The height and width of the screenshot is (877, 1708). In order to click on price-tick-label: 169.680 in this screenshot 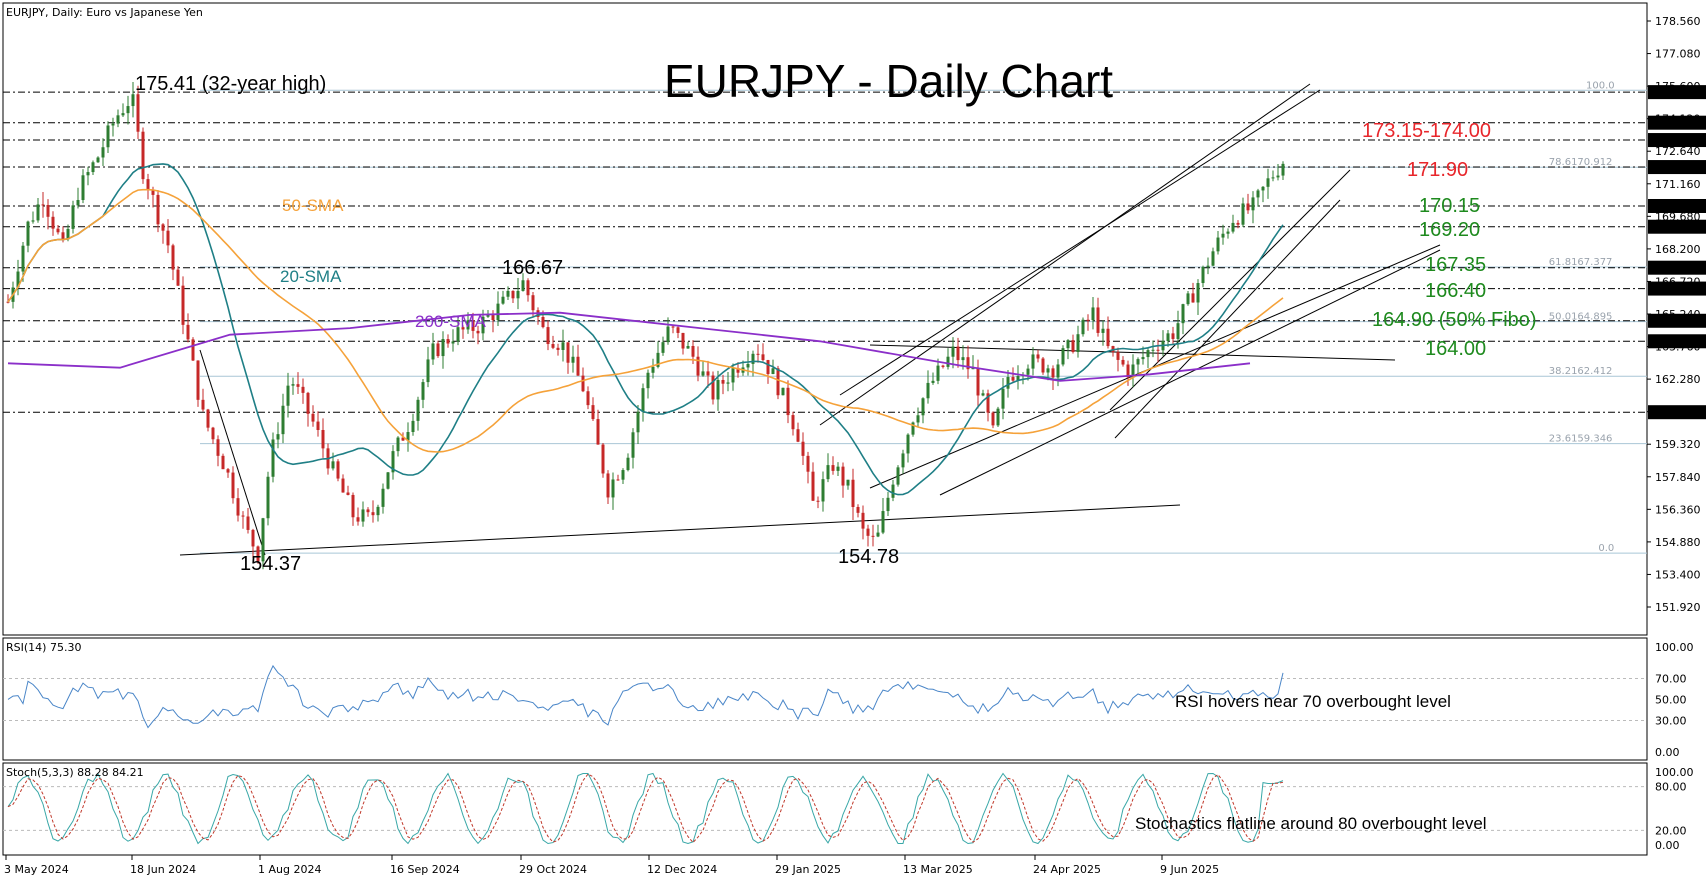, I will do `click(1678, 216)`.